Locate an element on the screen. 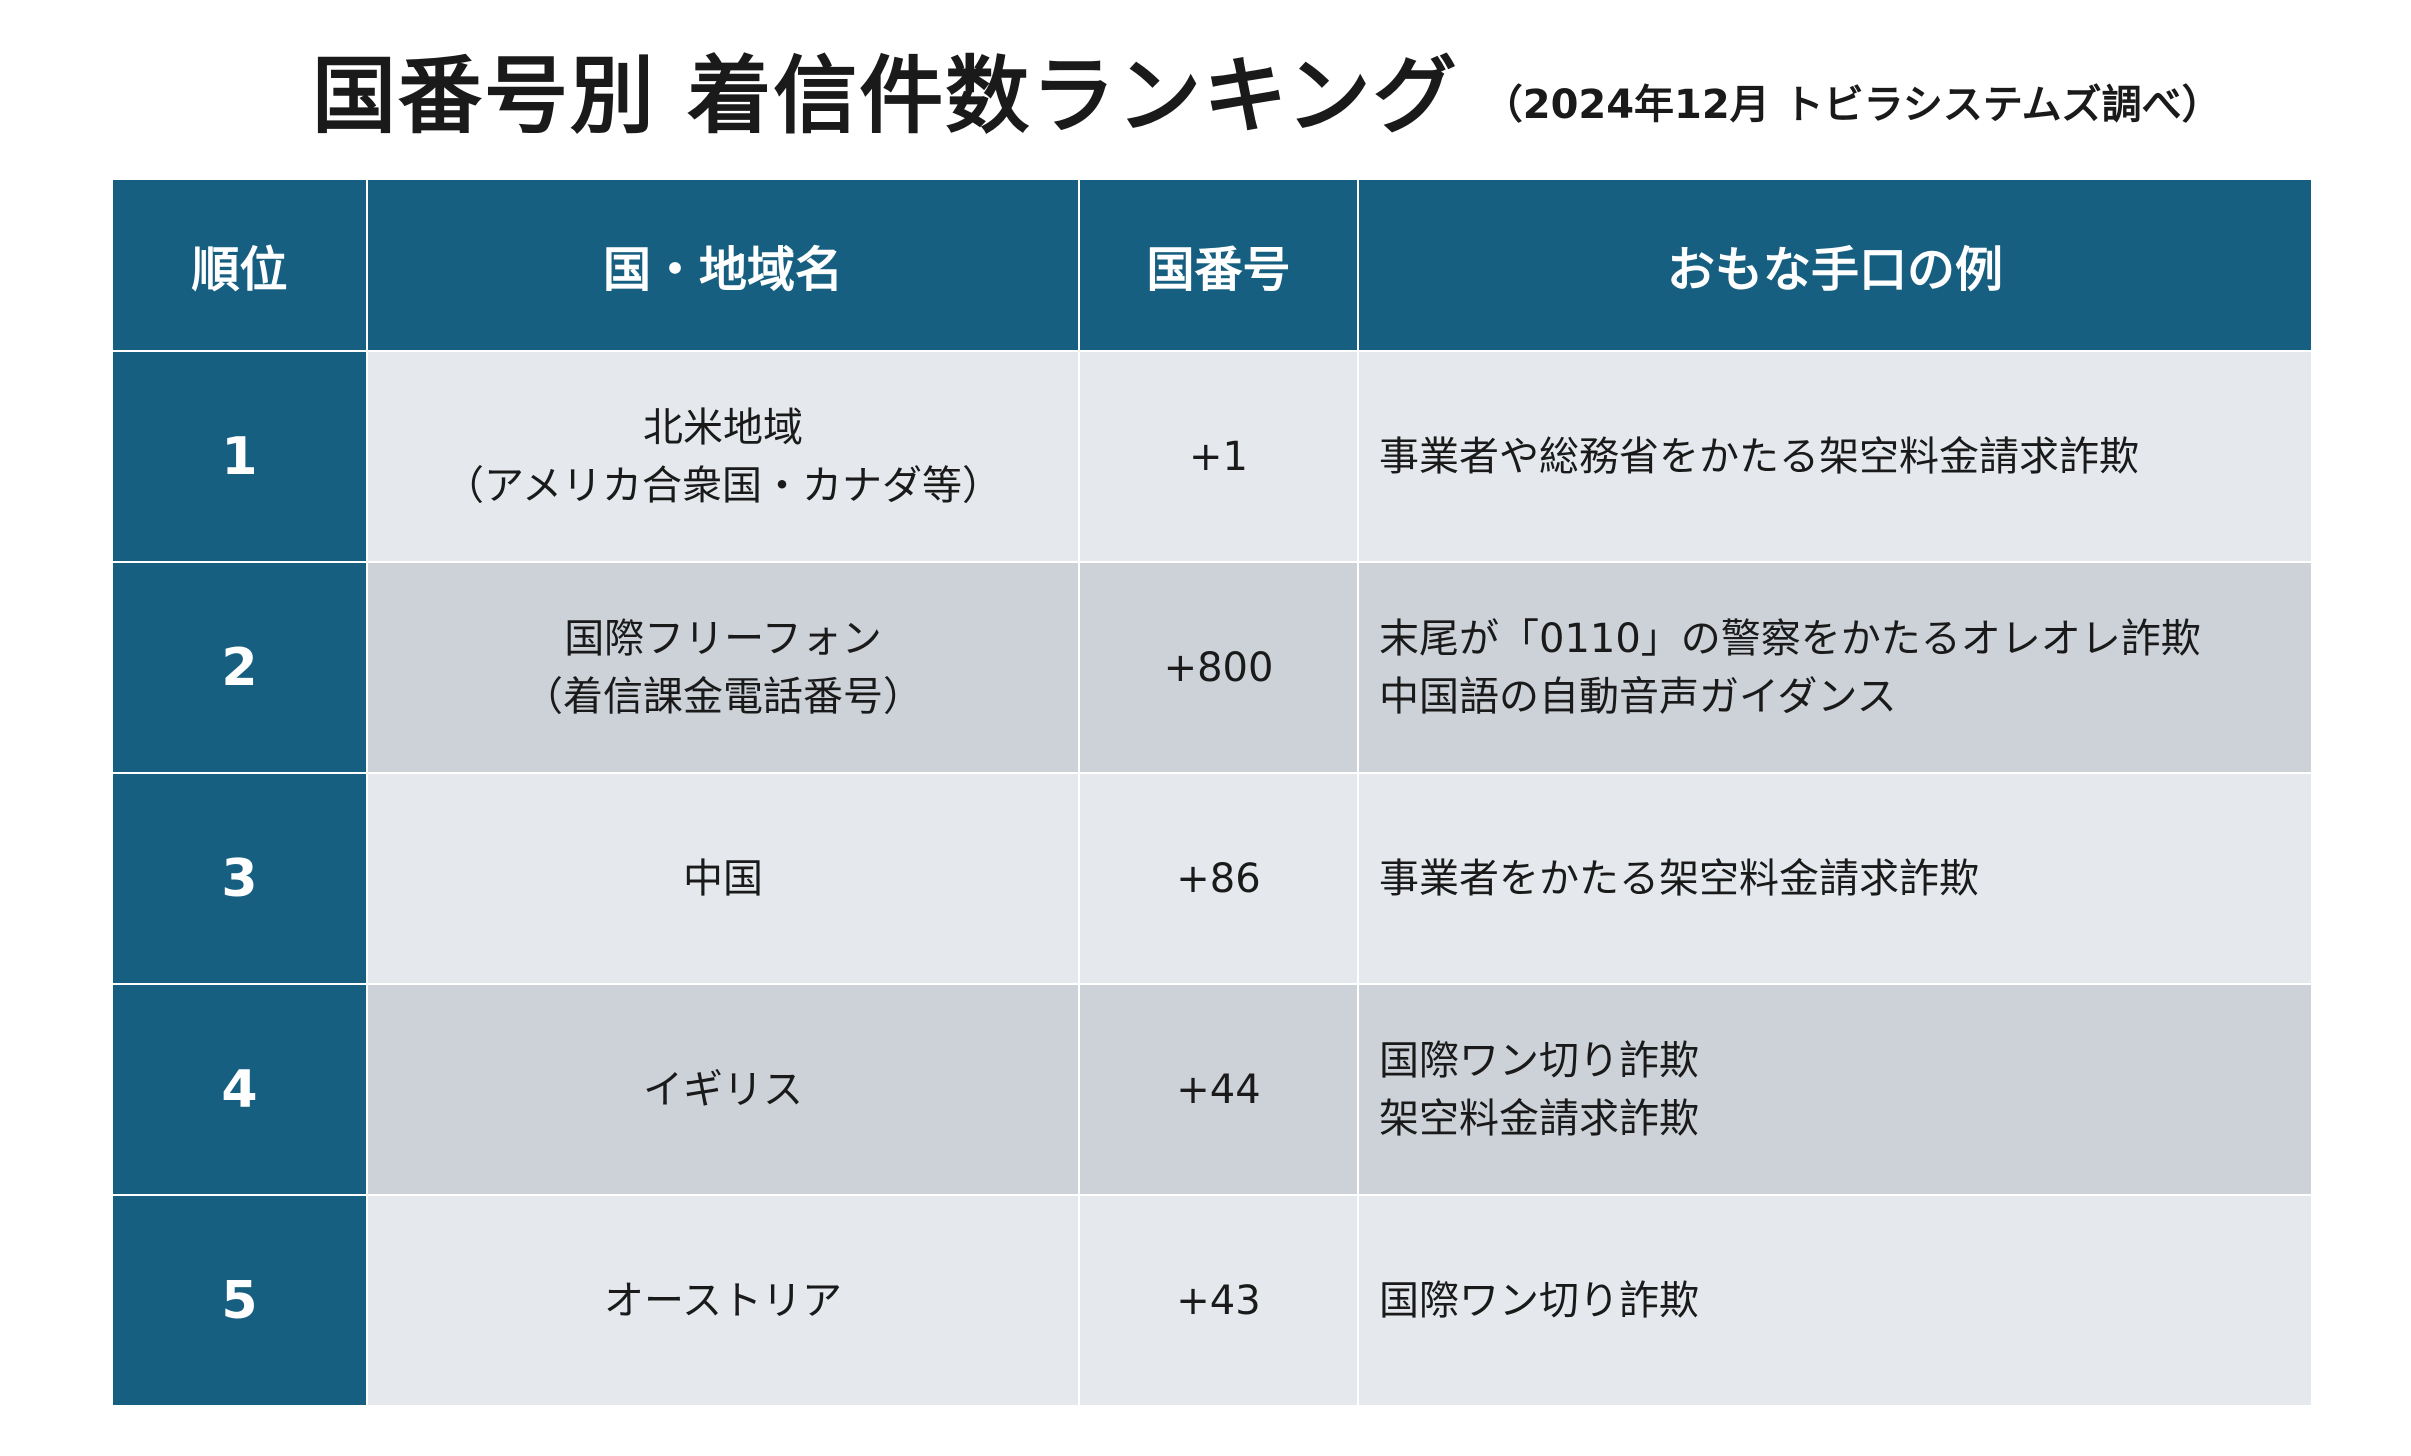 This screenshot has height=1456, width=2411. country-cell-line: イギリス is located at coordinates (723, 1089).